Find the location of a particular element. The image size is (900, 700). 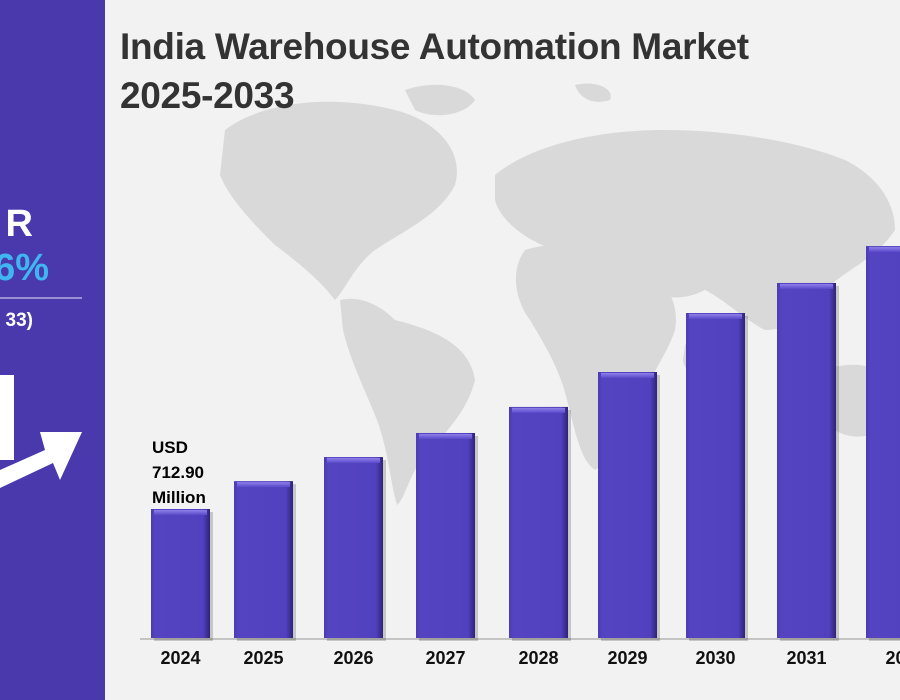

x-tick-label: 20 is located at coordinates (892, 658).